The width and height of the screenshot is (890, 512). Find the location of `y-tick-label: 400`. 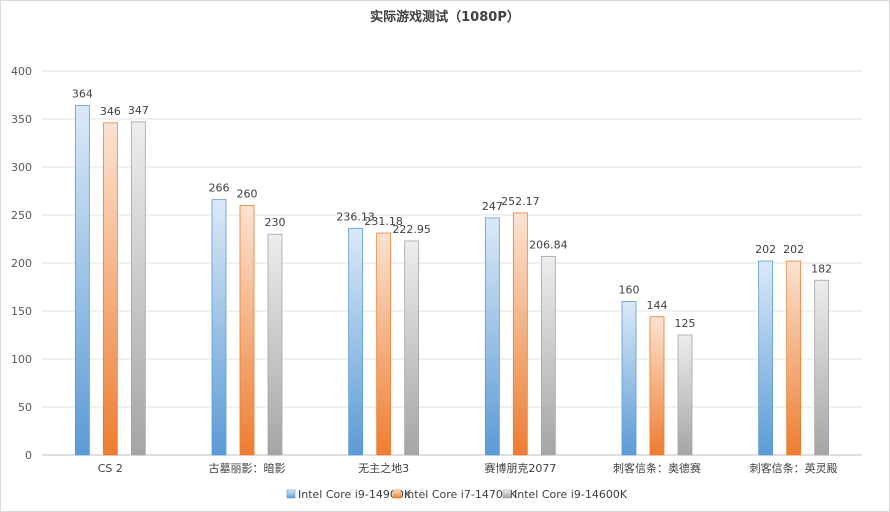

y-tick-label: 400 is located at coordinates (21, 71).